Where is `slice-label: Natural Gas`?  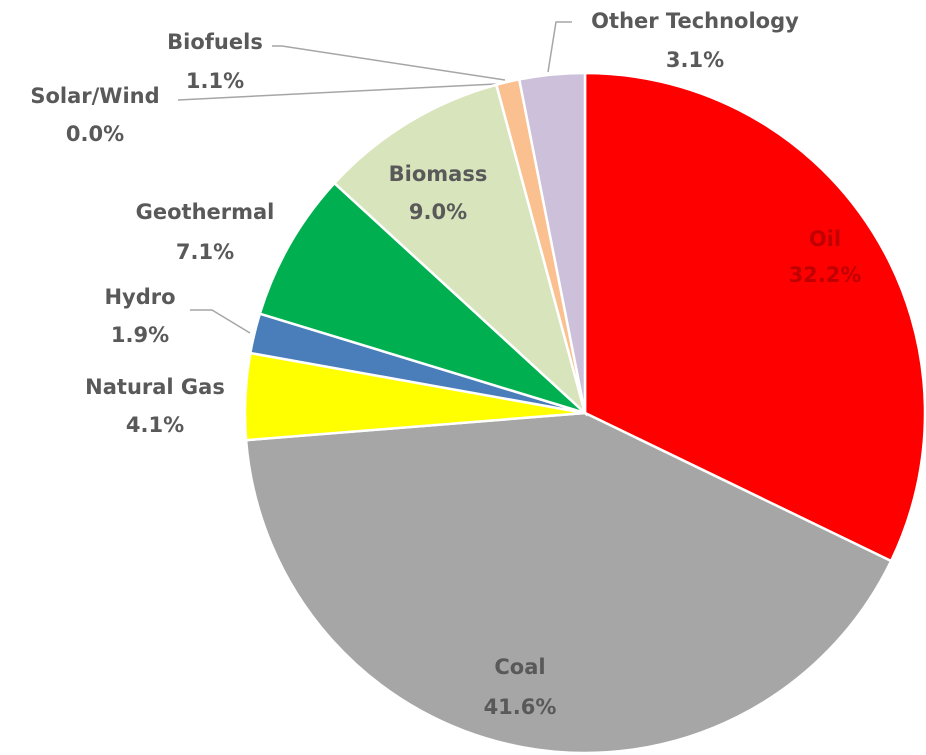
slice-label: Natural Gas is located at coordinates (155, 387).